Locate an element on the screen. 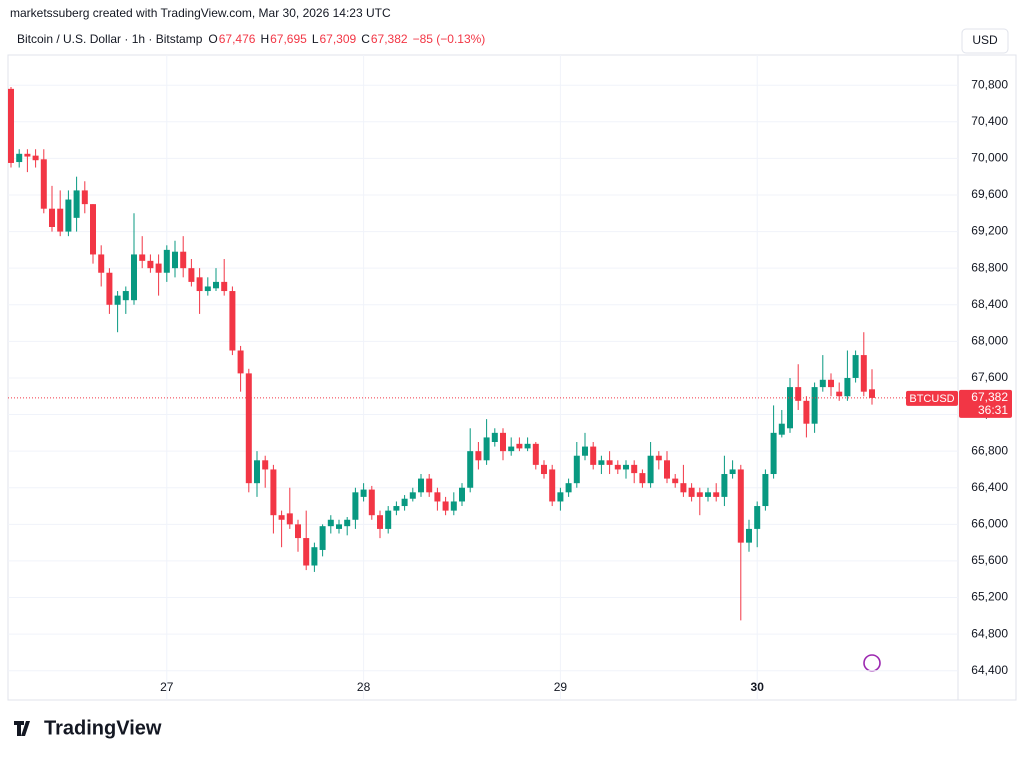  y-tick-label: 68,400 is located at coordinates (989, 304).